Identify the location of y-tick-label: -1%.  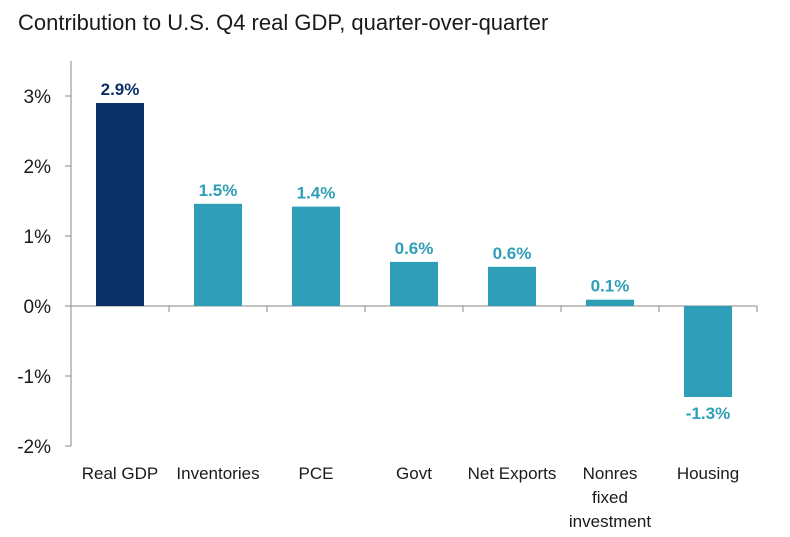
(34, 377).